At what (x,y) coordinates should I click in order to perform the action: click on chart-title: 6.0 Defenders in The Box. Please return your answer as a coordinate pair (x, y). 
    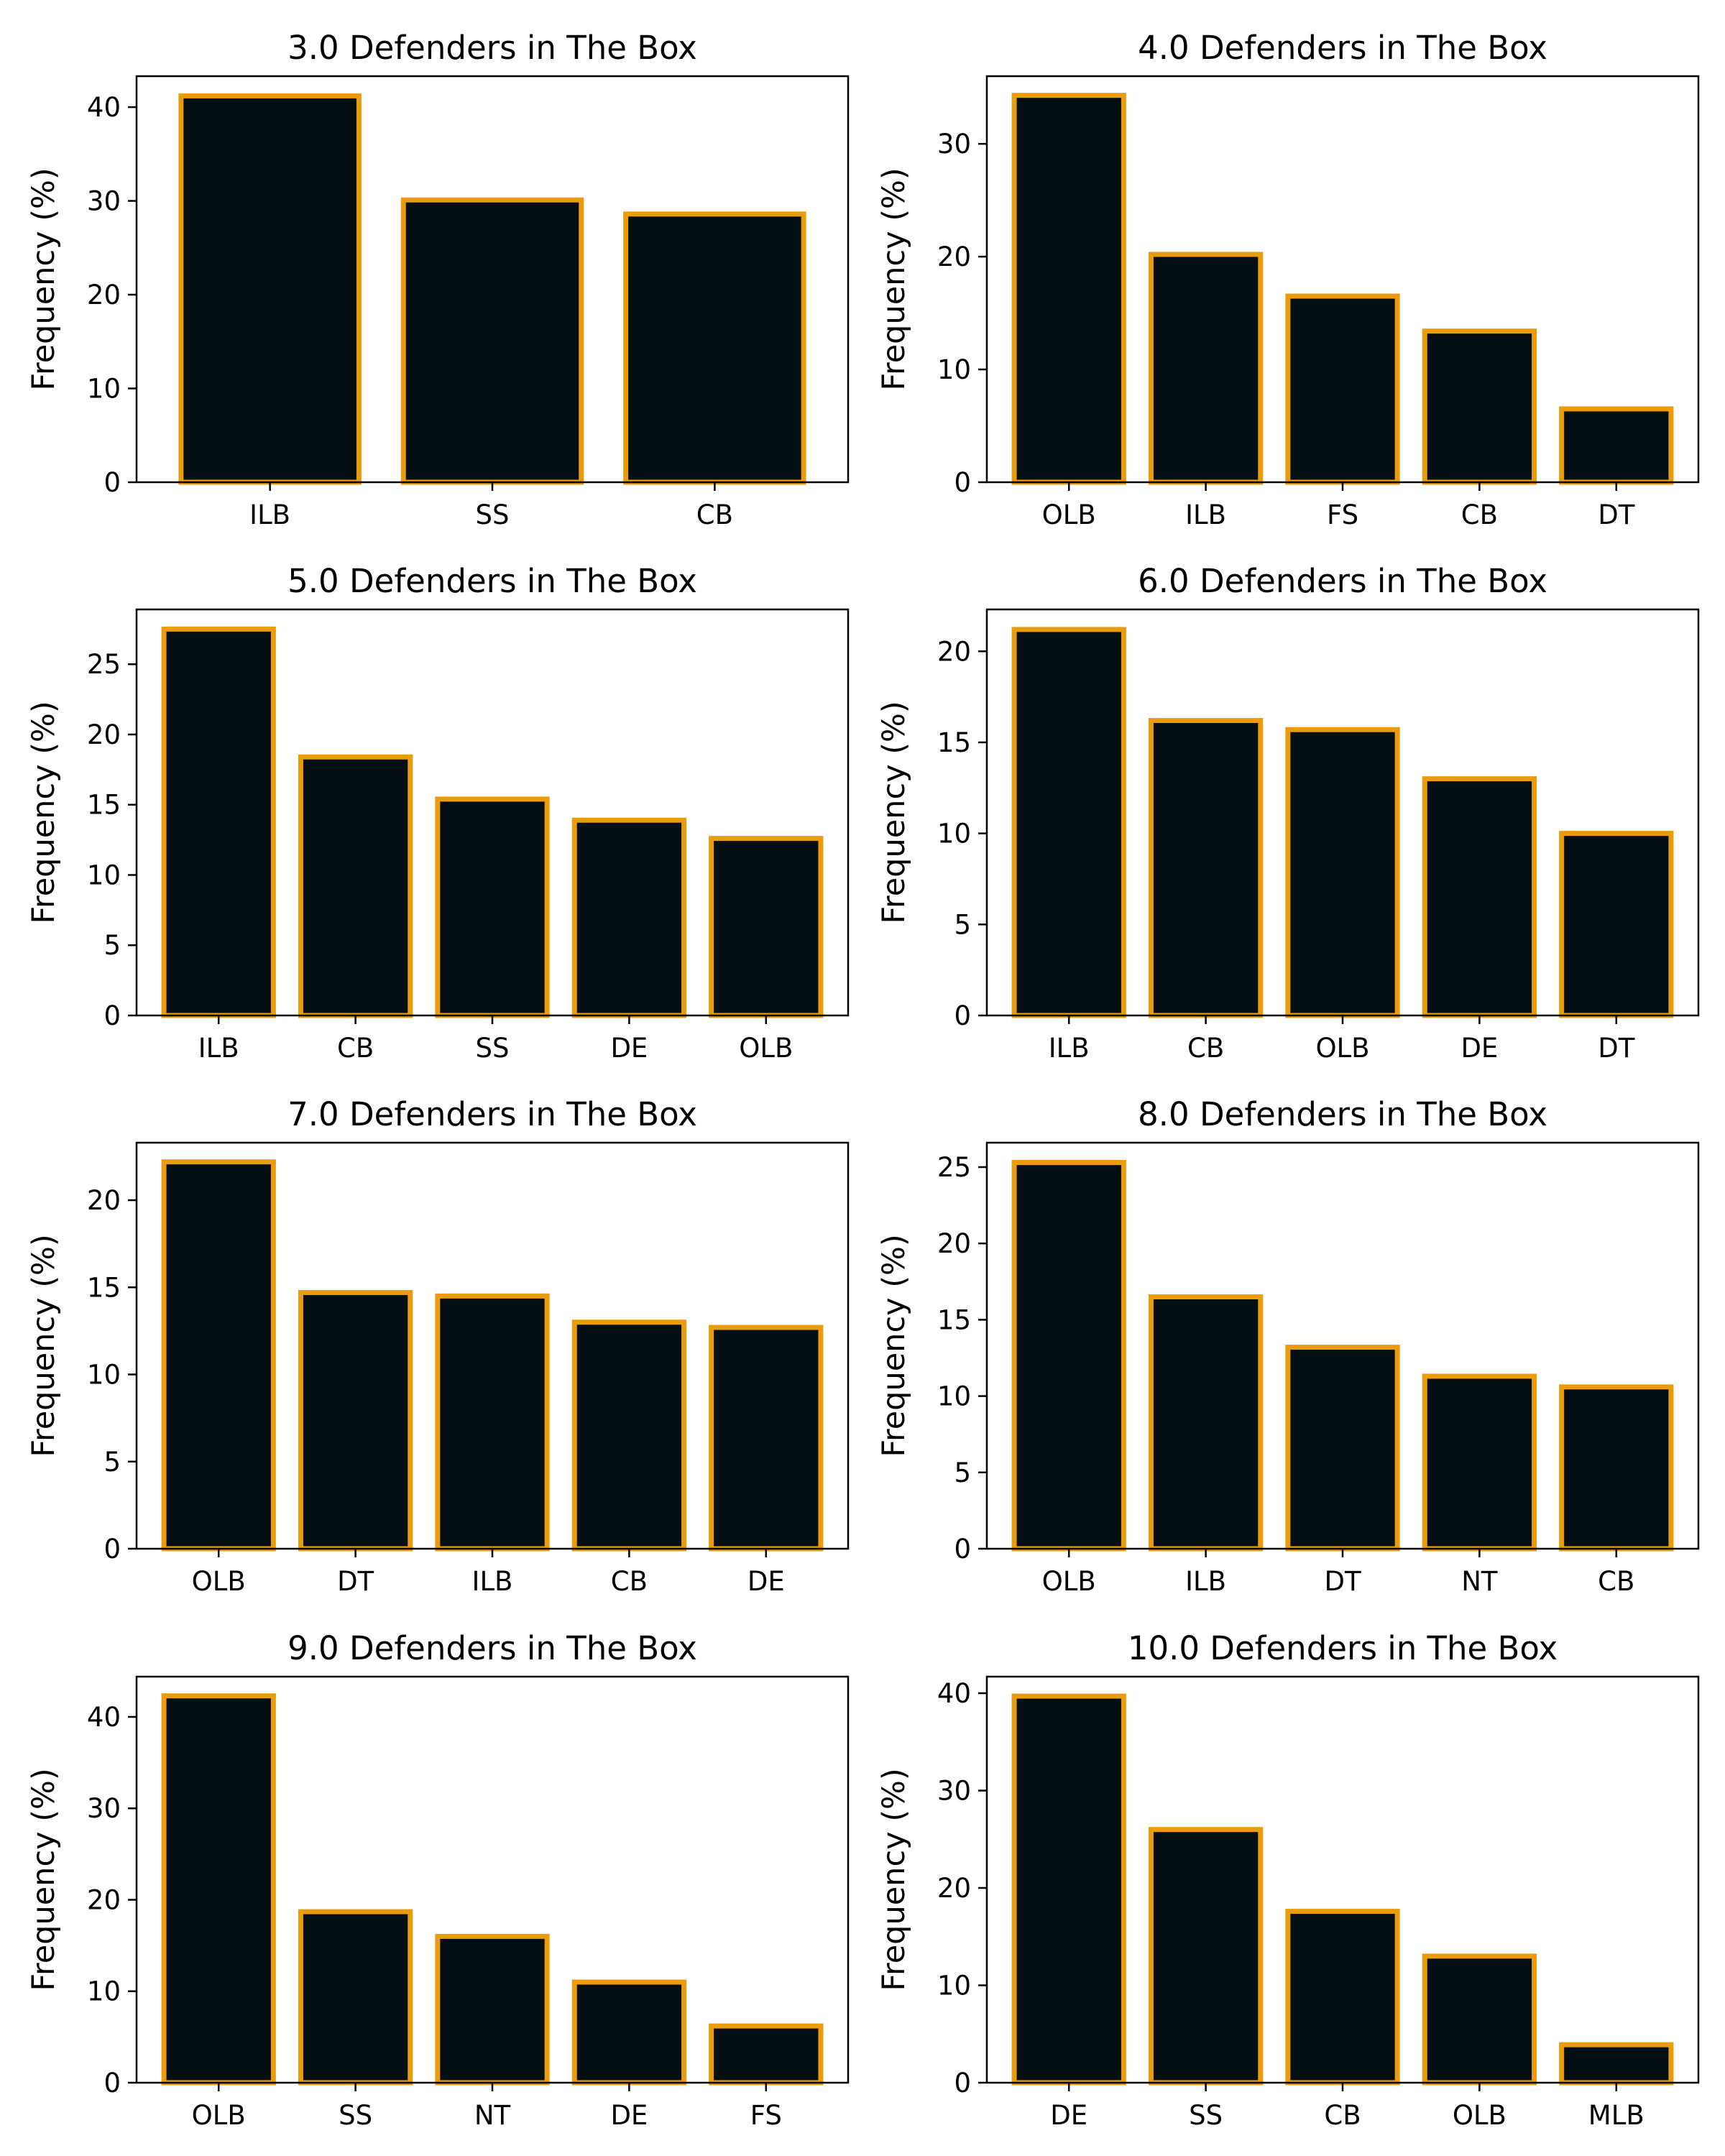
    Looking at the image, I should click on (1342, 581).